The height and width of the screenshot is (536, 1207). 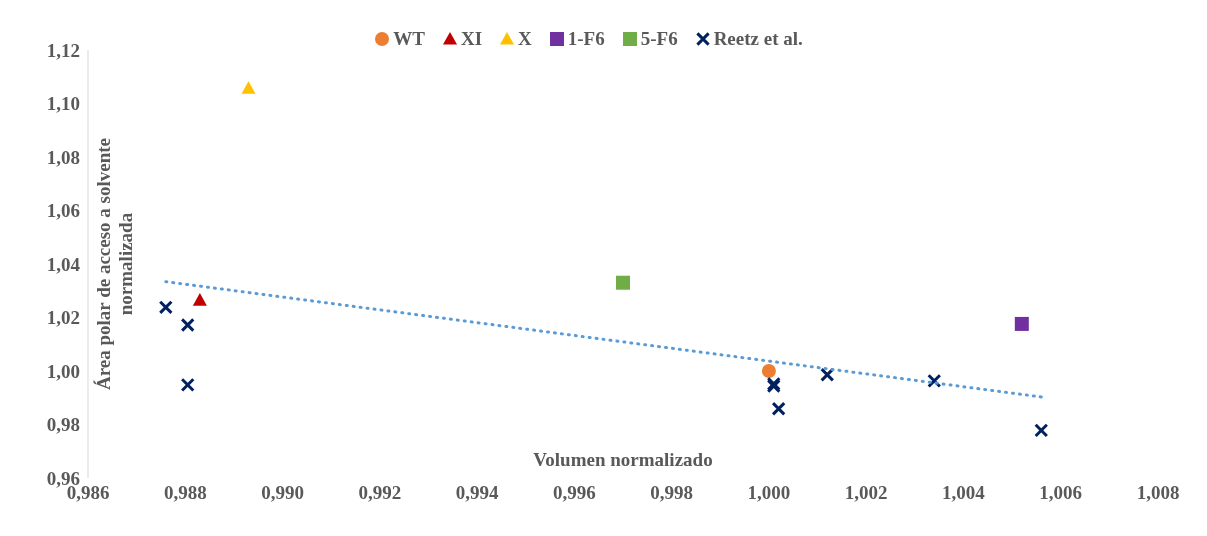 What do you see at coordinates (63, 211) in the screenshot?
I see `y-tick-label: 1,06` at bounding box center [63, 211].